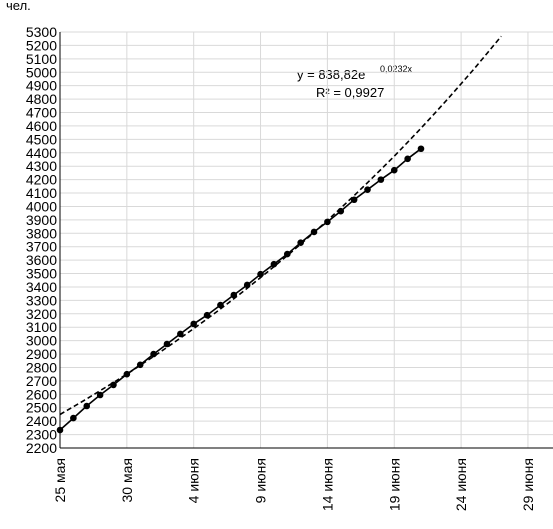 Image resolution: width=553 pixels, height=529 pixels. Describe the element at coordinates (41, 408) in the screenshot. I see `y-tick-label: 2500` at that location.